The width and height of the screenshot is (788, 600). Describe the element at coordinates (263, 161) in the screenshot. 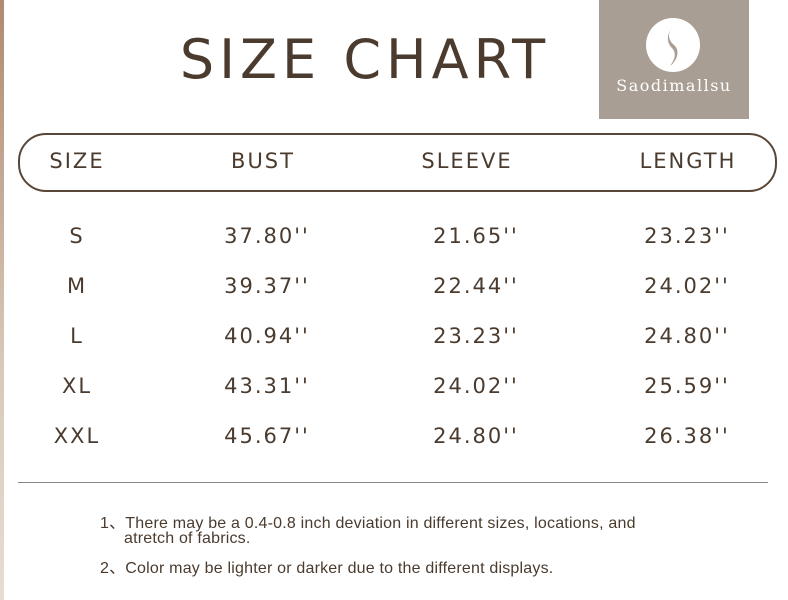

I see `column-header: BUST` at that location.